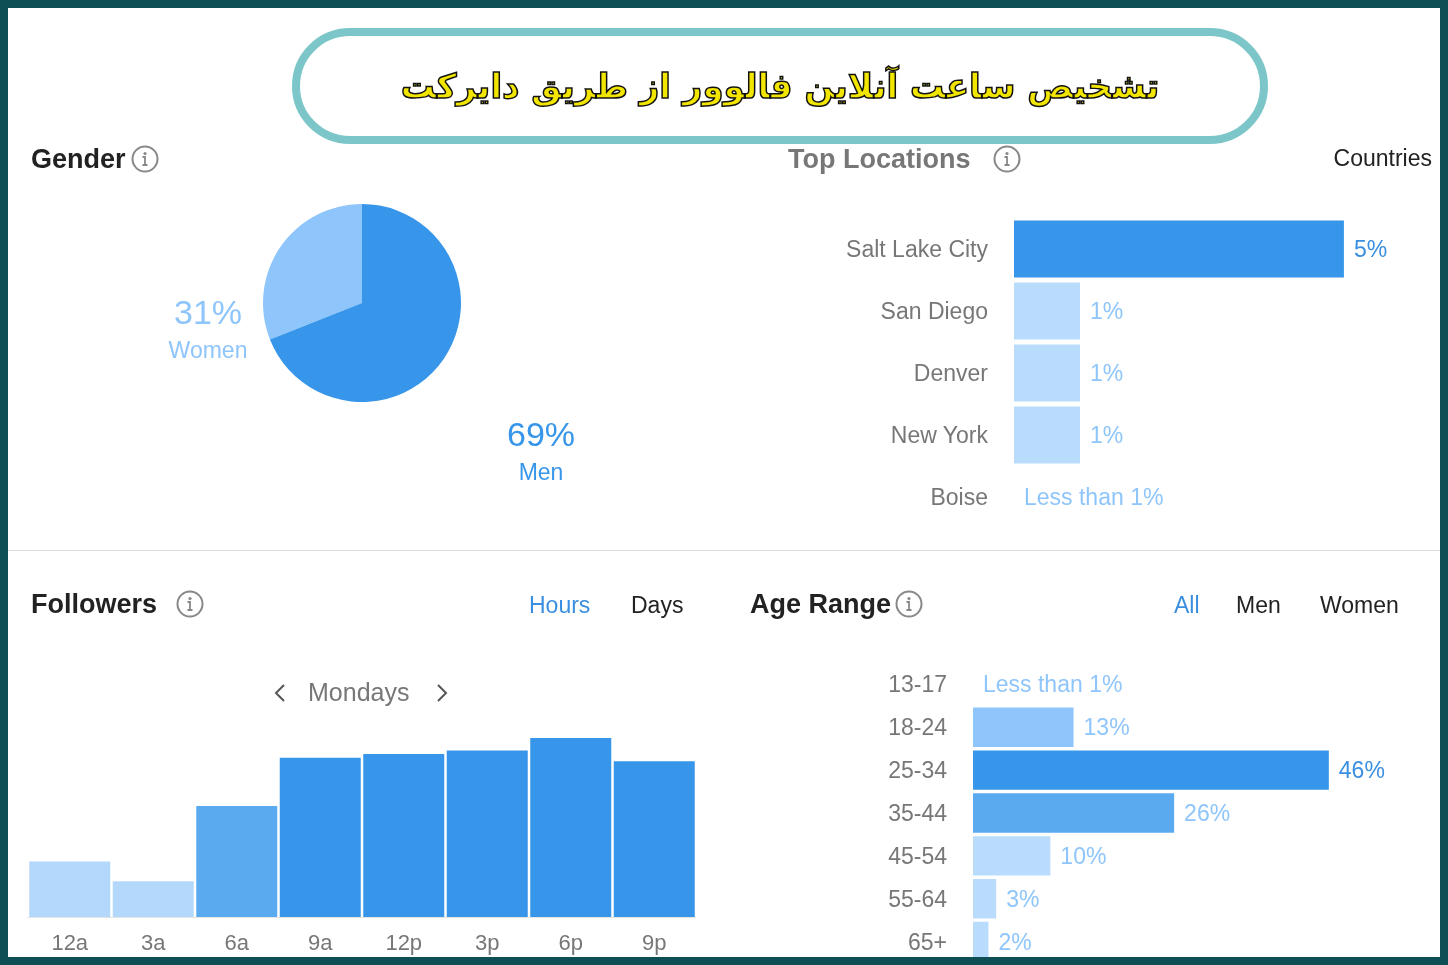 The image size is (1448, 965). What do you see at coordinates (951, 373) in the screenshot?
I see `y-tick-label: Denver` at bounding box center [951, 373].